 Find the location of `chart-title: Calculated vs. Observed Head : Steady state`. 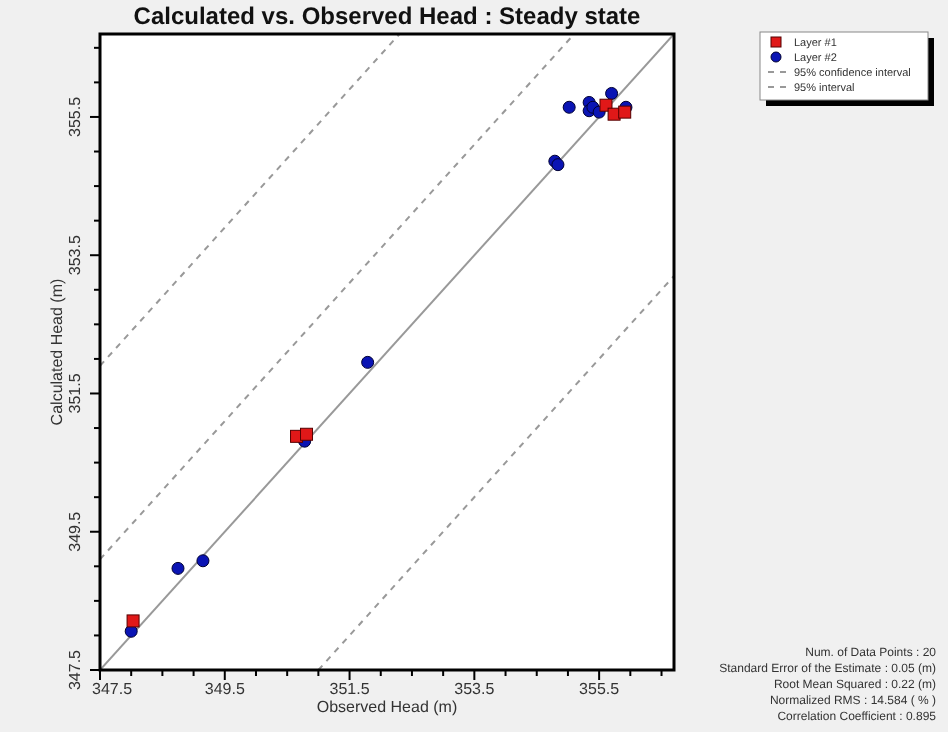

chart-title: Calculated vs. Observed Head : Steady state is located at coordinates (387, 16).